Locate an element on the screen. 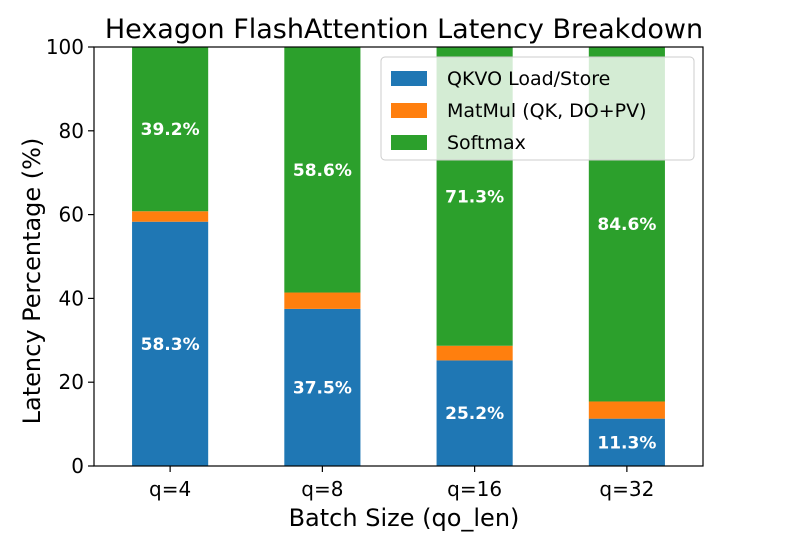 The height and width of the screenshot is (548, 797). y-tick-label: 100 is located at coordinates (65, 47).